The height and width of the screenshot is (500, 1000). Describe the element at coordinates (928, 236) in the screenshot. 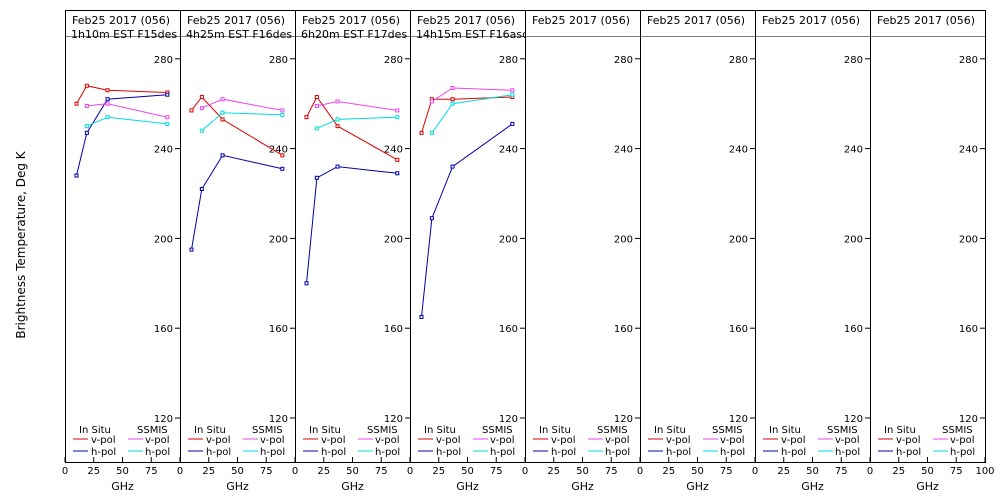

I see `panel-frame` at that location.